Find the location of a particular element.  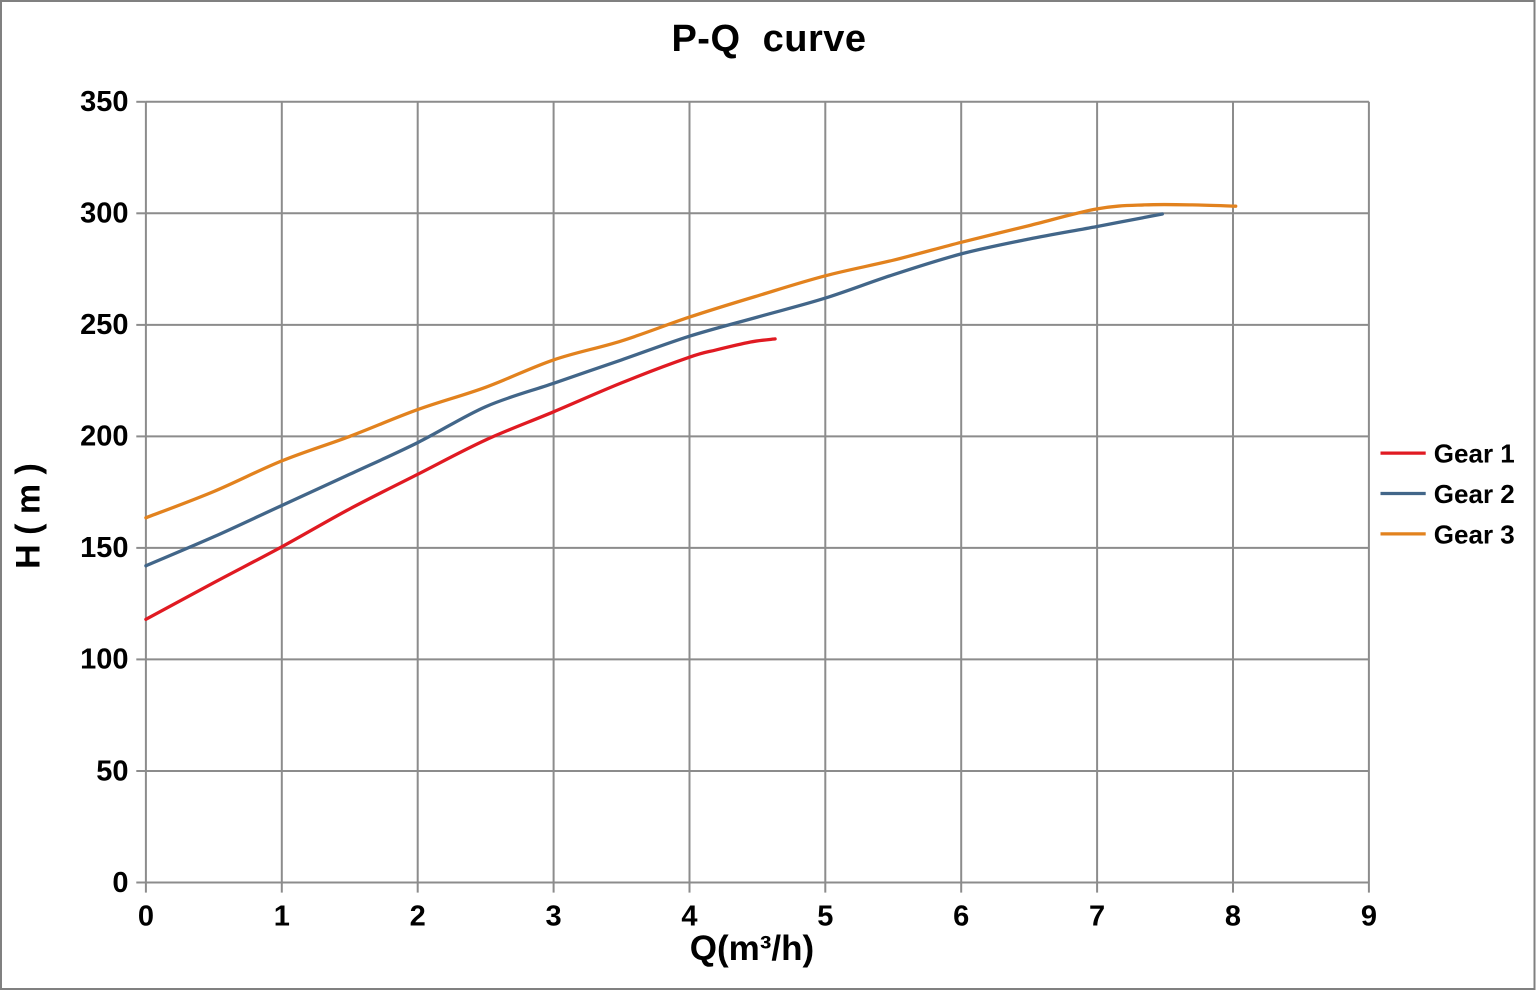

svg-text: 4 is located at coordinates (689, 917).